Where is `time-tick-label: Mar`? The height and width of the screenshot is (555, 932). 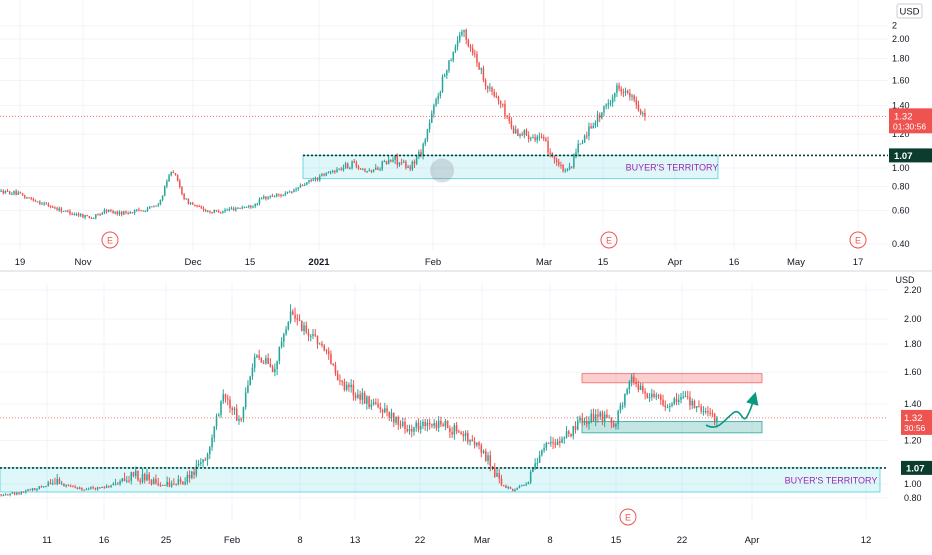
time-tick-label: Mar is located at coordinates (482, 540).